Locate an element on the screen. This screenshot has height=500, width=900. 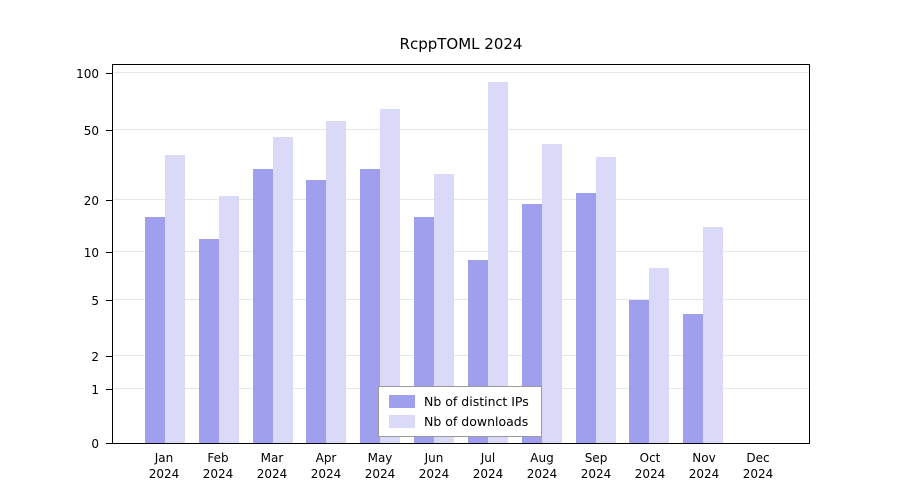
bar-distinct-ips-may is located at coordinates (370, 306).